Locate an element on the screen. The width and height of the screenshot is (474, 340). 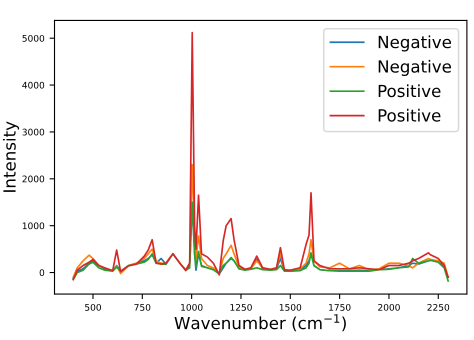
x-tick-label: 1500 is located at coordinates (291, 307).